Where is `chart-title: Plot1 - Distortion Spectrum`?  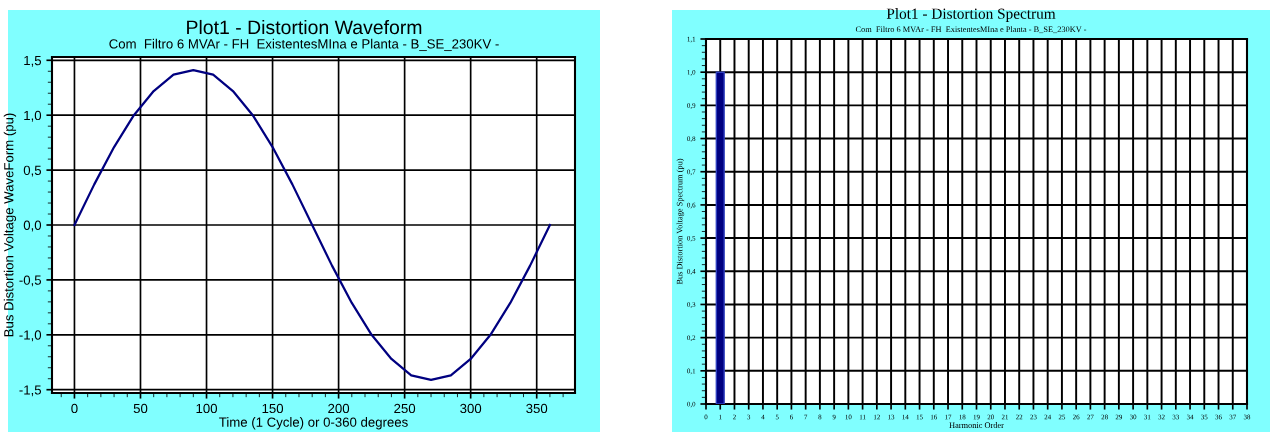
chart-title: Plot1 - Distortion Spectrum is located at coordinates (971, 15).